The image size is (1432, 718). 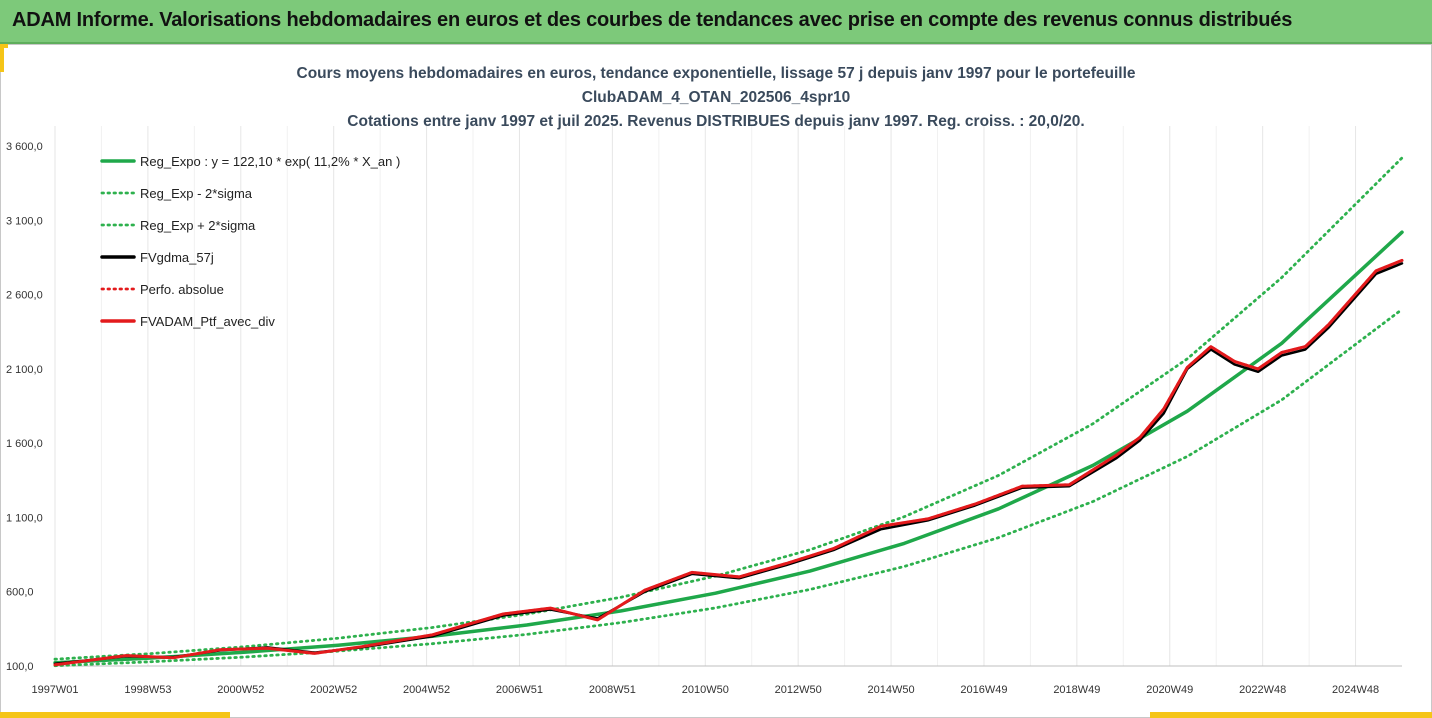 I want to click on y-tick-label: 2 600,0, so click(x=24, y=296).